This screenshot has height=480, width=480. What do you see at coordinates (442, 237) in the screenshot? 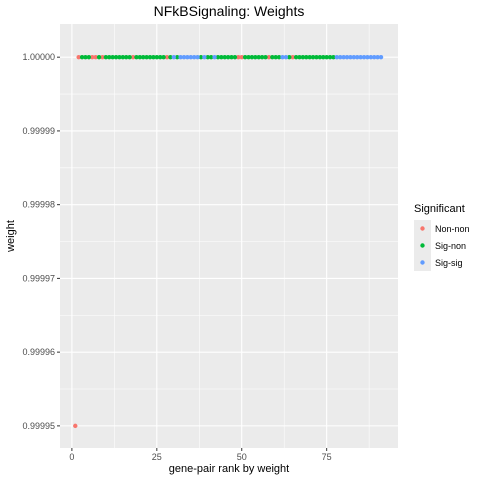
I see `legend: Significant Non-non Sig-non Sig-sig` at bounding box center [442, 237].